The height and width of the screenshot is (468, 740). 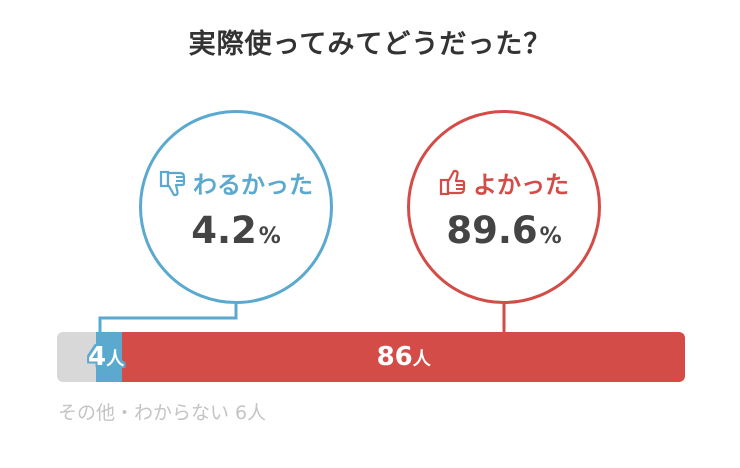 I want to click on bad-percent-value: 4.2, so click(x=224, y=230).